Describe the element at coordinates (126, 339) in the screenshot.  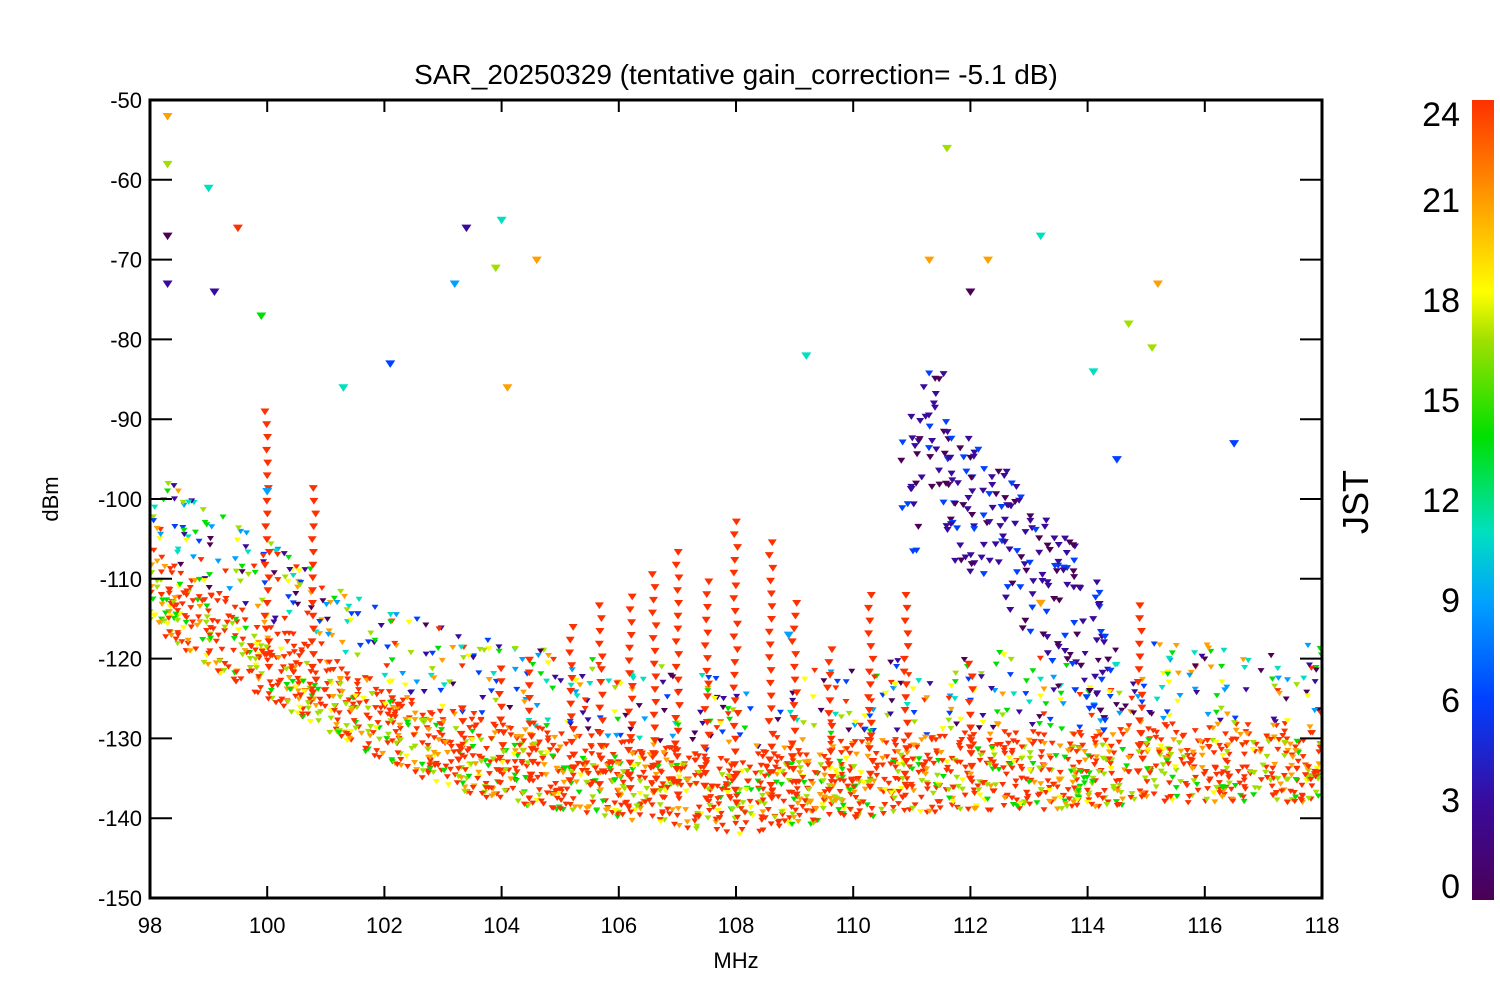
I see `y-tick-label: -80` at that location.